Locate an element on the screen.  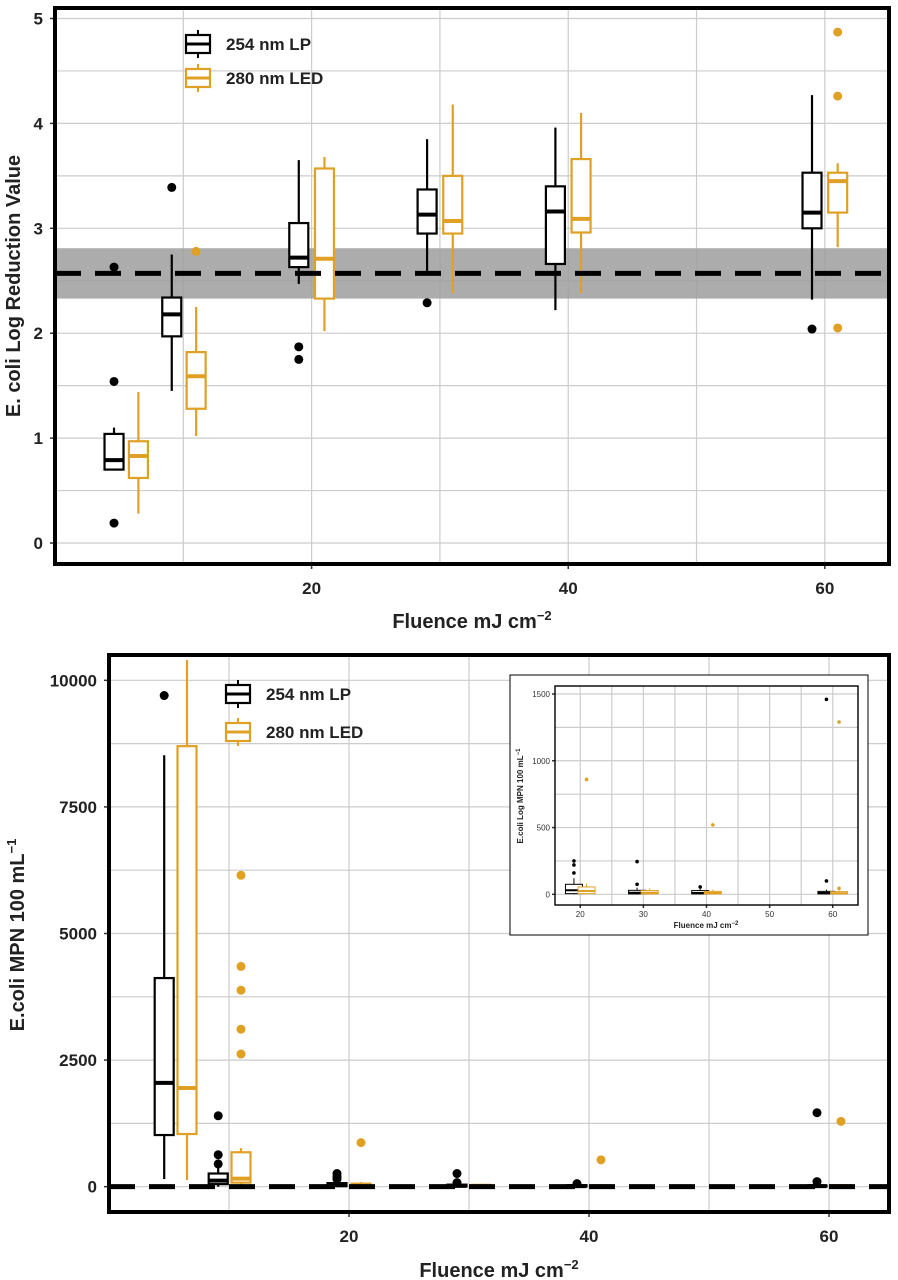
y-tick-label: 4 is located at coordinates (39, 123).